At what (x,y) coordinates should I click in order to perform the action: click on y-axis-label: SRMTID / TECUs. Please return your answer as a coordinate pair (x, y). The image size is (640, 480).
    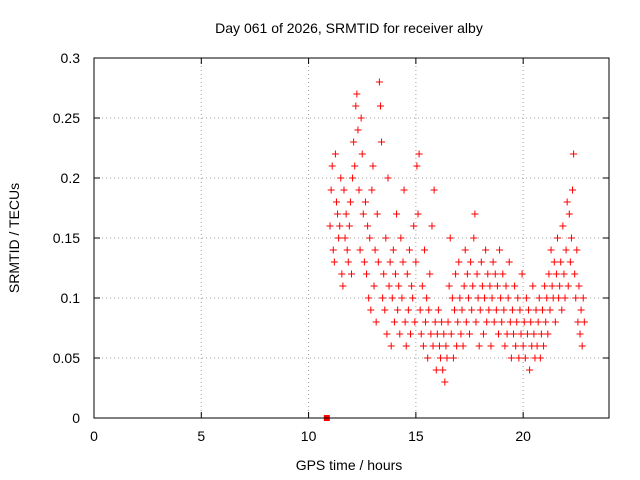
    Looking at the image, I should click on (14, 238).